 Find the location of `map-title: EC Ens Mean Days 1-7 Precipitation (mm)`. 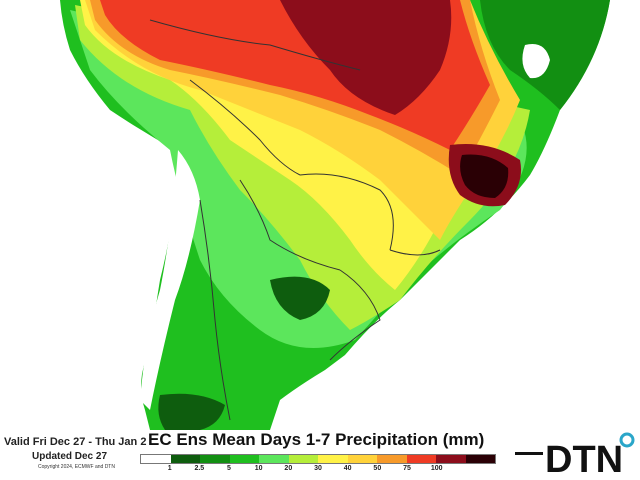

map-title: EC Ens Mean Days 1-7 Precipitation (mm) is located at coordinates (316, 439).